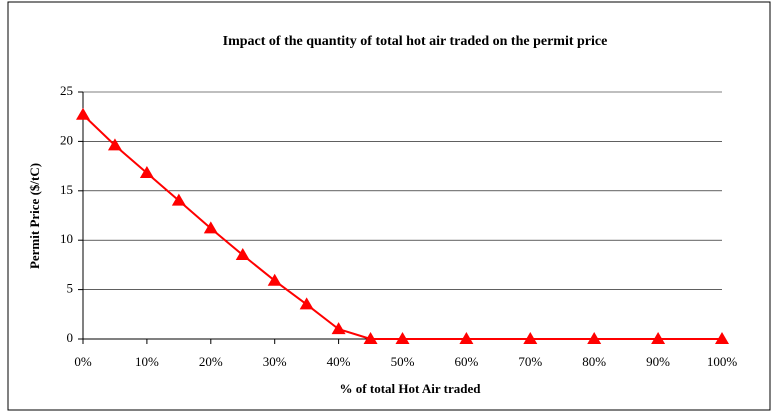 The image size is (777, 414). What do you see at coordinates (658, 361) in the screenshot?
I see `x-tick-label: 90%` at bounding box center [658, 361].